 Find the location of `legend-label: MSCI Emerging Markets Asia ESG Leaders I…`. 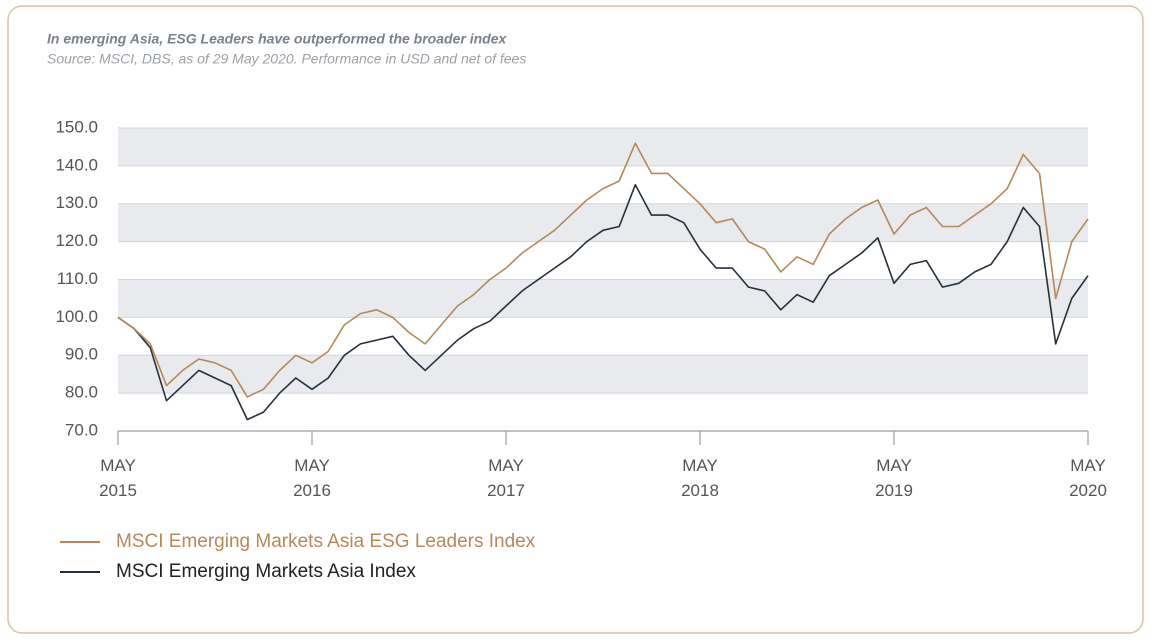

legend-label: MSCI Emerging Markets Asia ESG Leaders I… is located at coordinates (326, 541).